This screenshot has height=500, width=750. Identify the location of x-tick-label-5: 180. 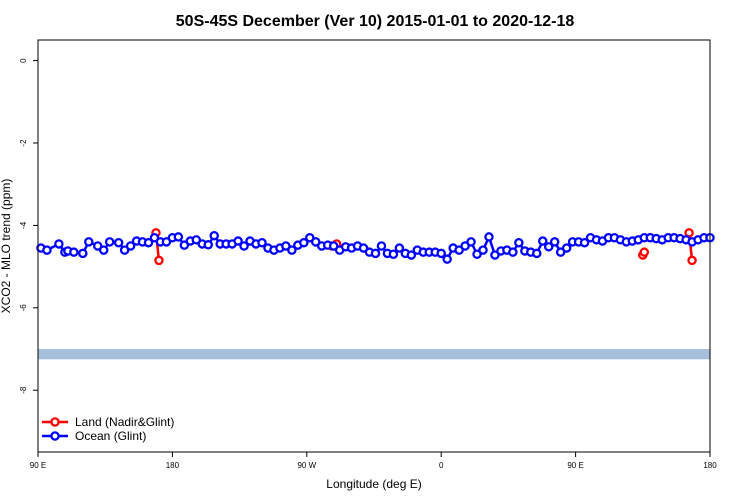
(710, 465).